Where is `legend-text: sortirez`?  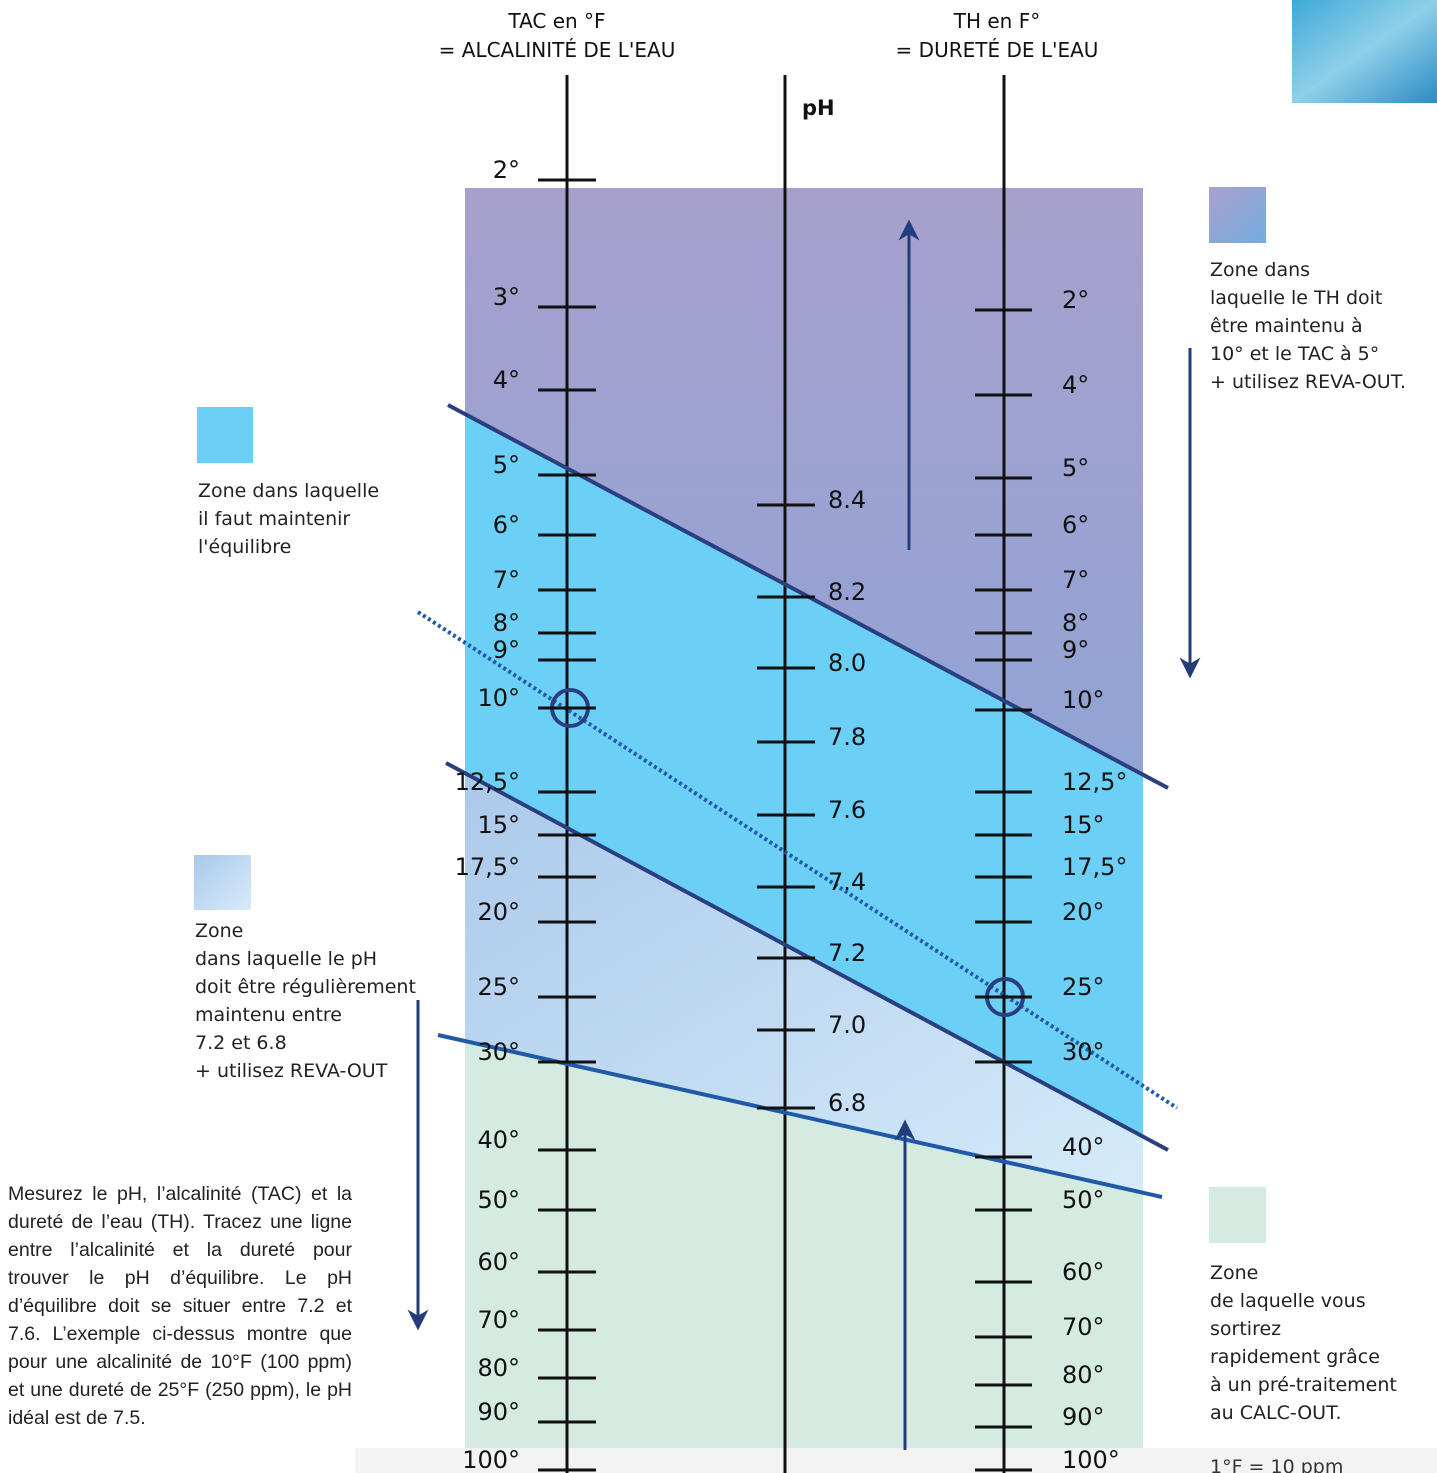
legend-text: sortirez is located at coordinates (1245, 1329).